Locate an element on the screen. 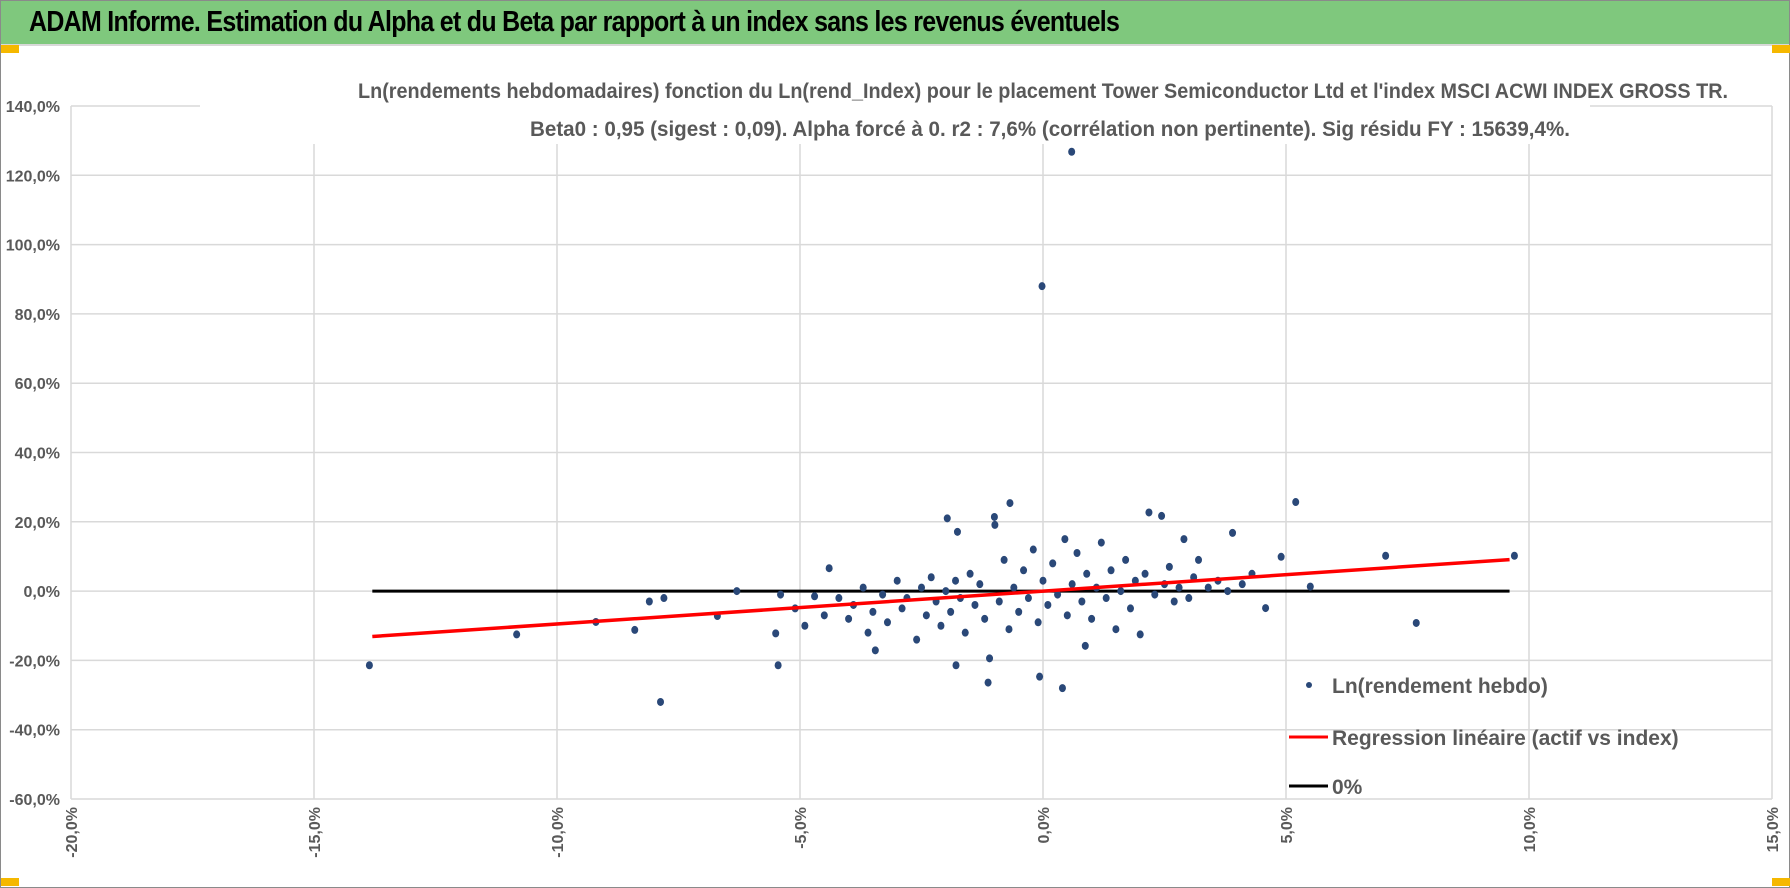 This screenshot has width=1790, height=888. y-tick-label: 120,0% is located at coordinates (33, 176).